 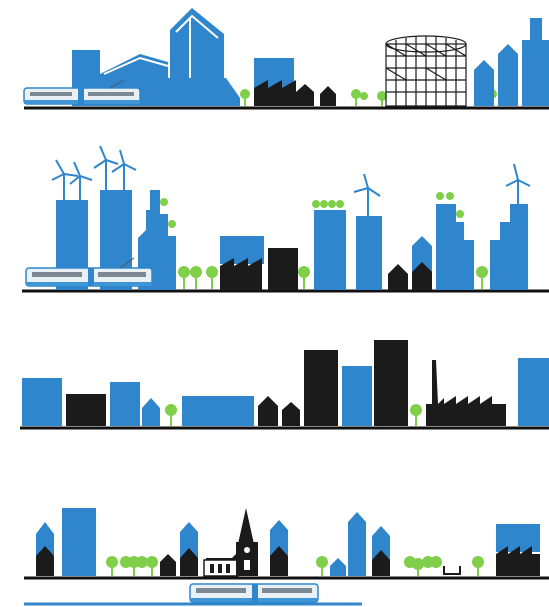 I want to click on wind-turbines, so click(x=291, y=180).